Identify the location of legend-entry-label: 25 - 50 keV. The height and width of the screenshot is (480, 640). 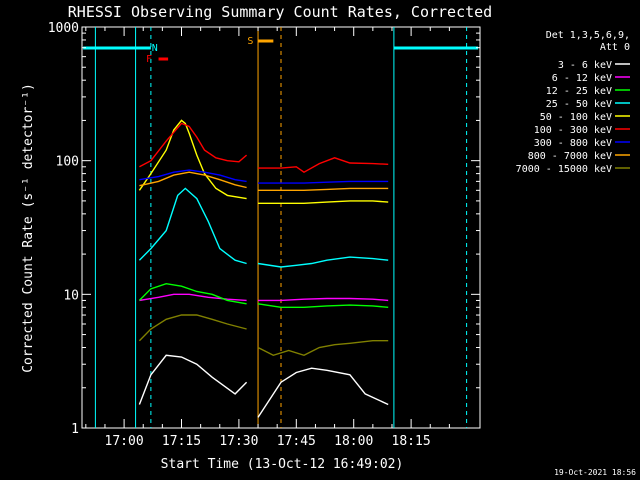
(579, 104).